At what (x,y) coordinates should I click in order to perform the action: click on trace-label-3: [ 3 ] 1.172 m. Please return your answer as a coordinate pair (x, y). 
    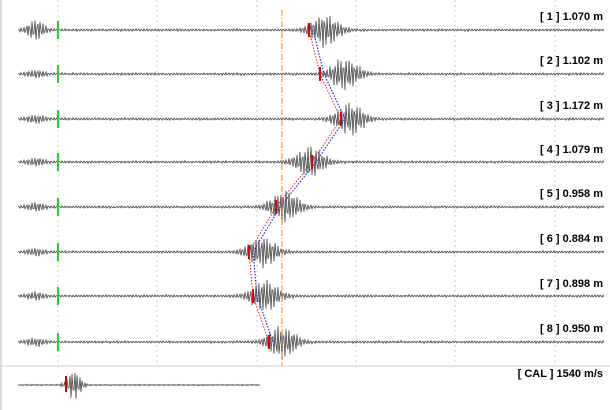
    Looking at the image, I should click on (571, 106).